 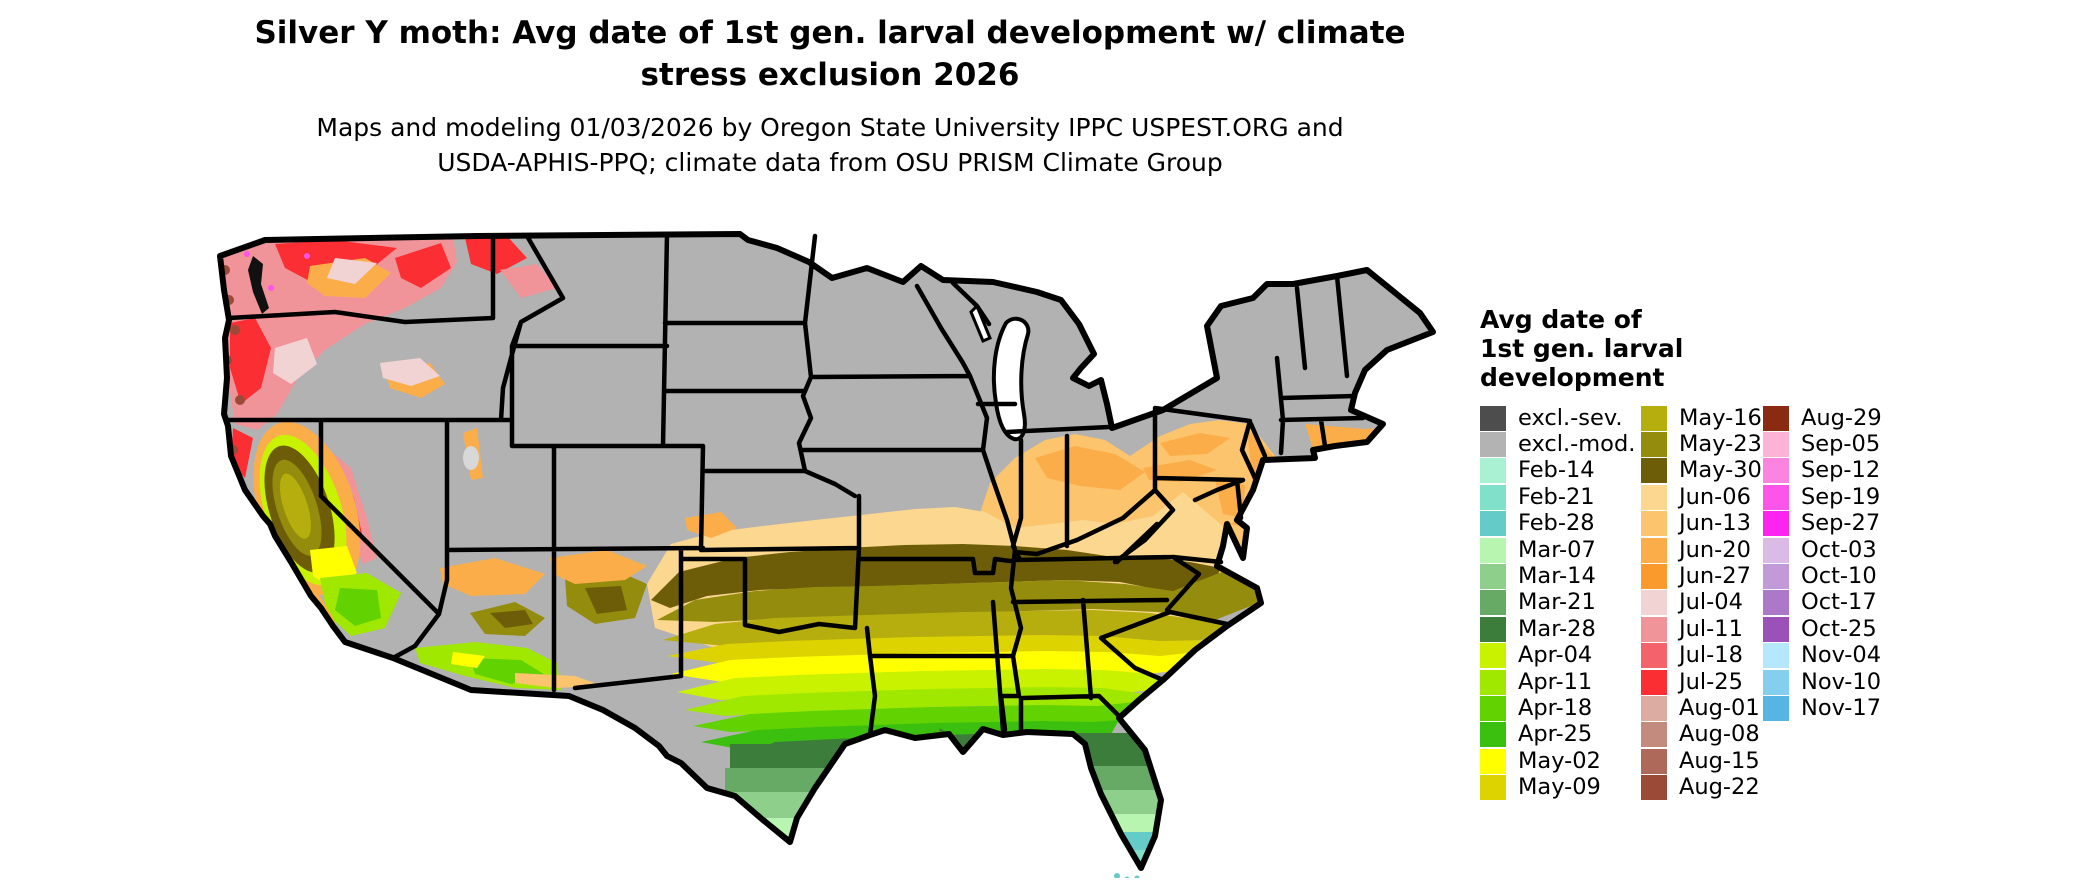 What do you see at coordinates (1720, 470) in the screenshot?
I see `legend-label: May-30` at bounding box center [1720, 470].